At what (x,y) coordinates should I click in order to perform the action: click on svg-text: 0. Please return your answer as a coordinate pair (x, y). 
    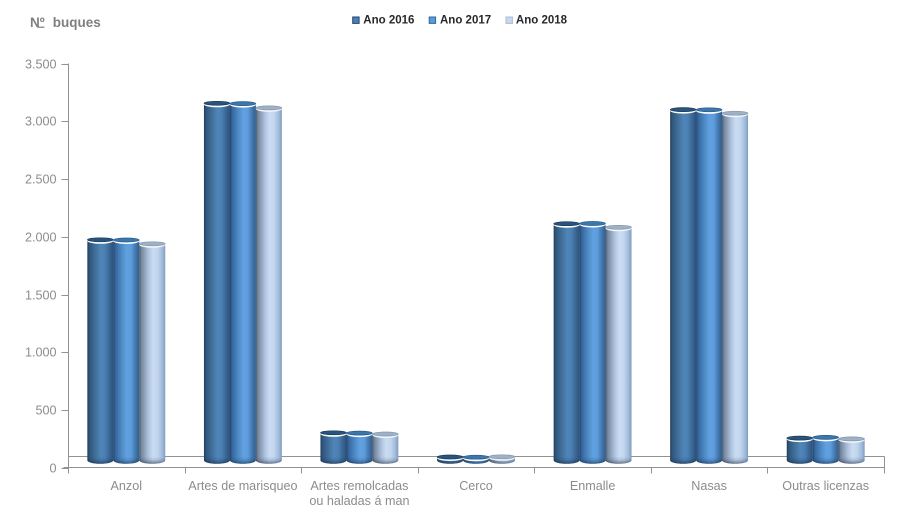
    Looking at the image, I should click on (52, 469).